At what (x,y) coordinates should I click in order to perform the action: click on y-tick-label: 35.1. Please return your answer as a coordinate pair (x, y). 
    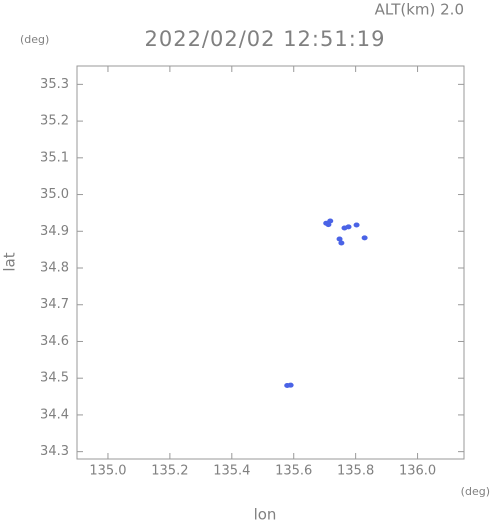
    Looking at the image, I should click on (54, 157).